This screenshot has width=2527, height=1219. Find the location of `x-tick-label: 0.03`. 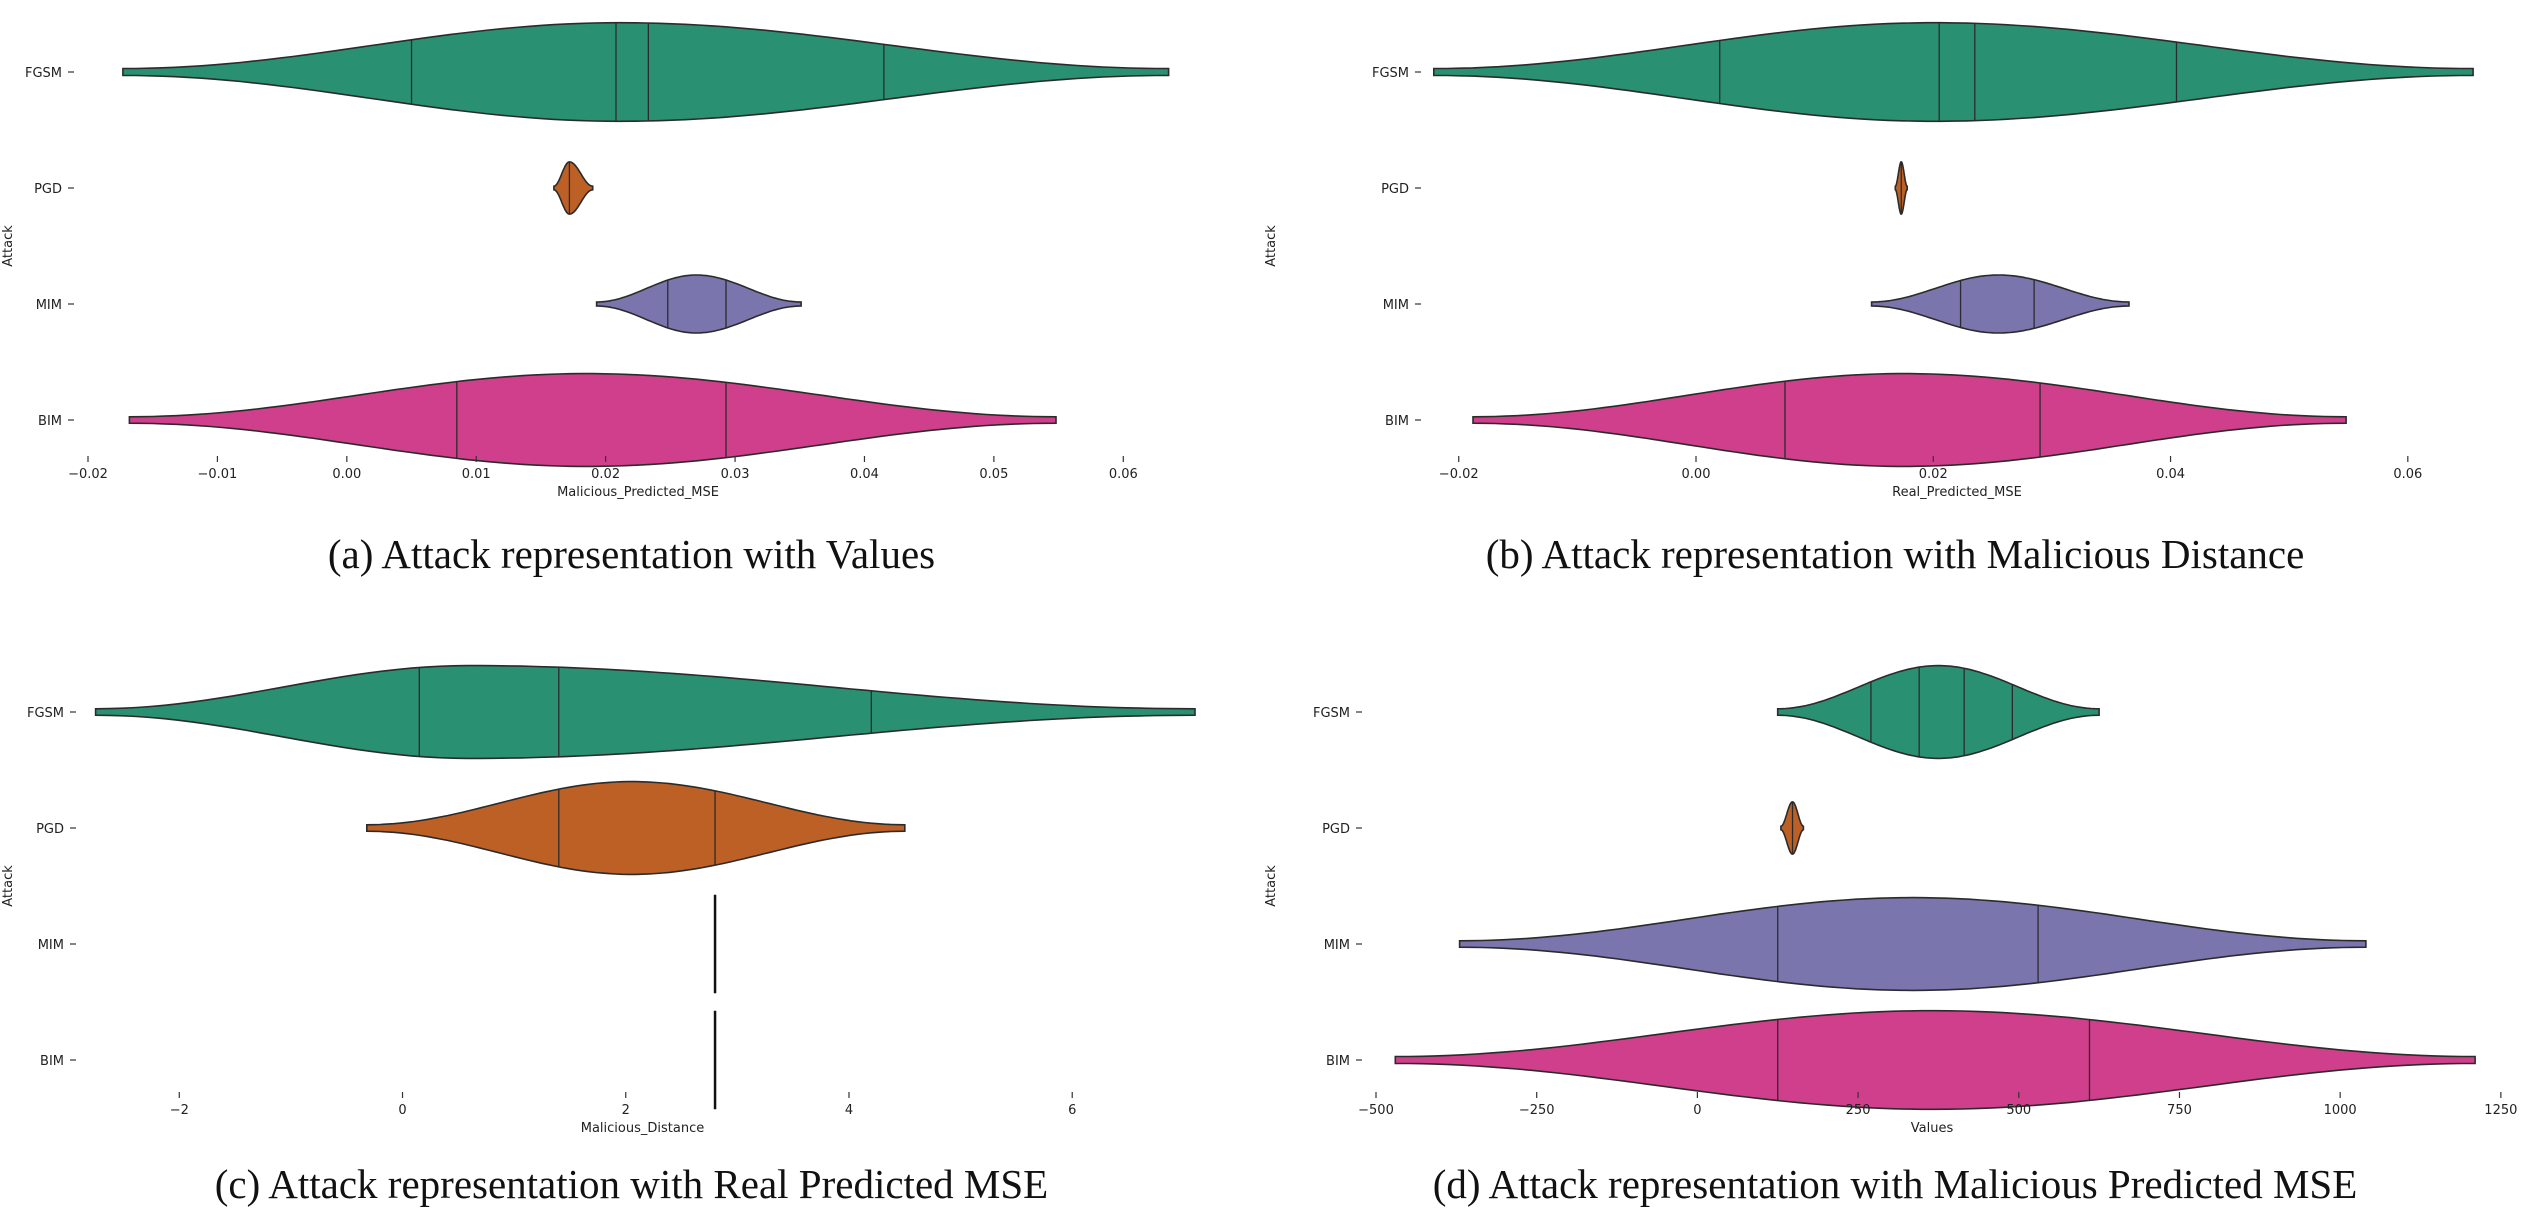

x-tick-label: 0.03 is located at coordinates (735, 474).